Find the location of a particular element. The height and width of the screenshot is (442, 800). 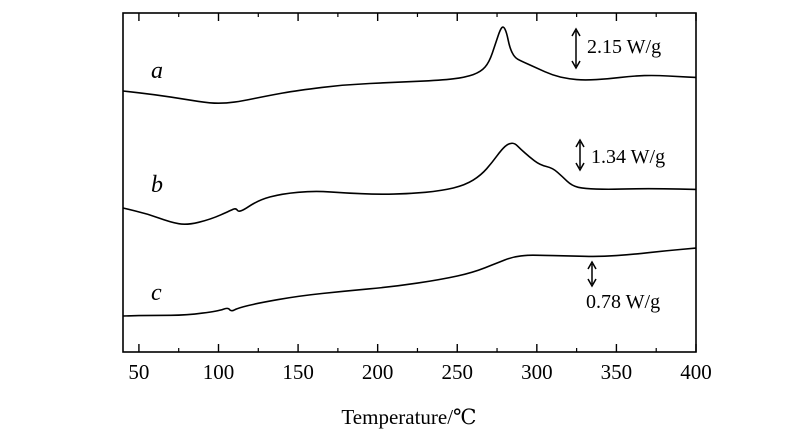

curve-b is located at coordinates (409, 184).